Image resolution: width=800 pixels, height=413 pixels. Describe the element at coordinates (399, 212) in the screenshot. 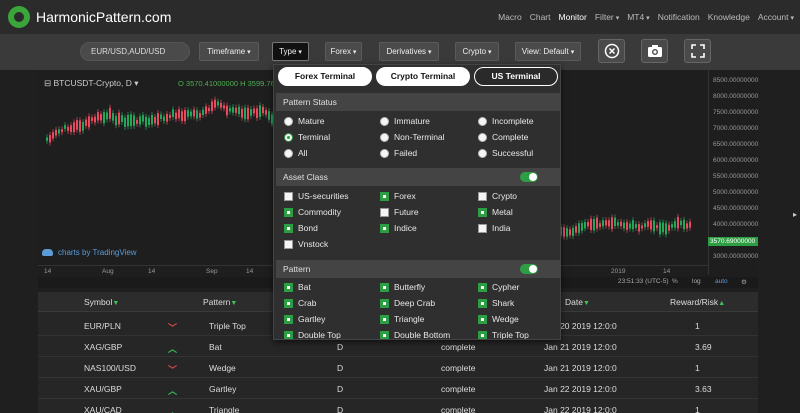

I see `asset-class-option-future: Future` at that location.